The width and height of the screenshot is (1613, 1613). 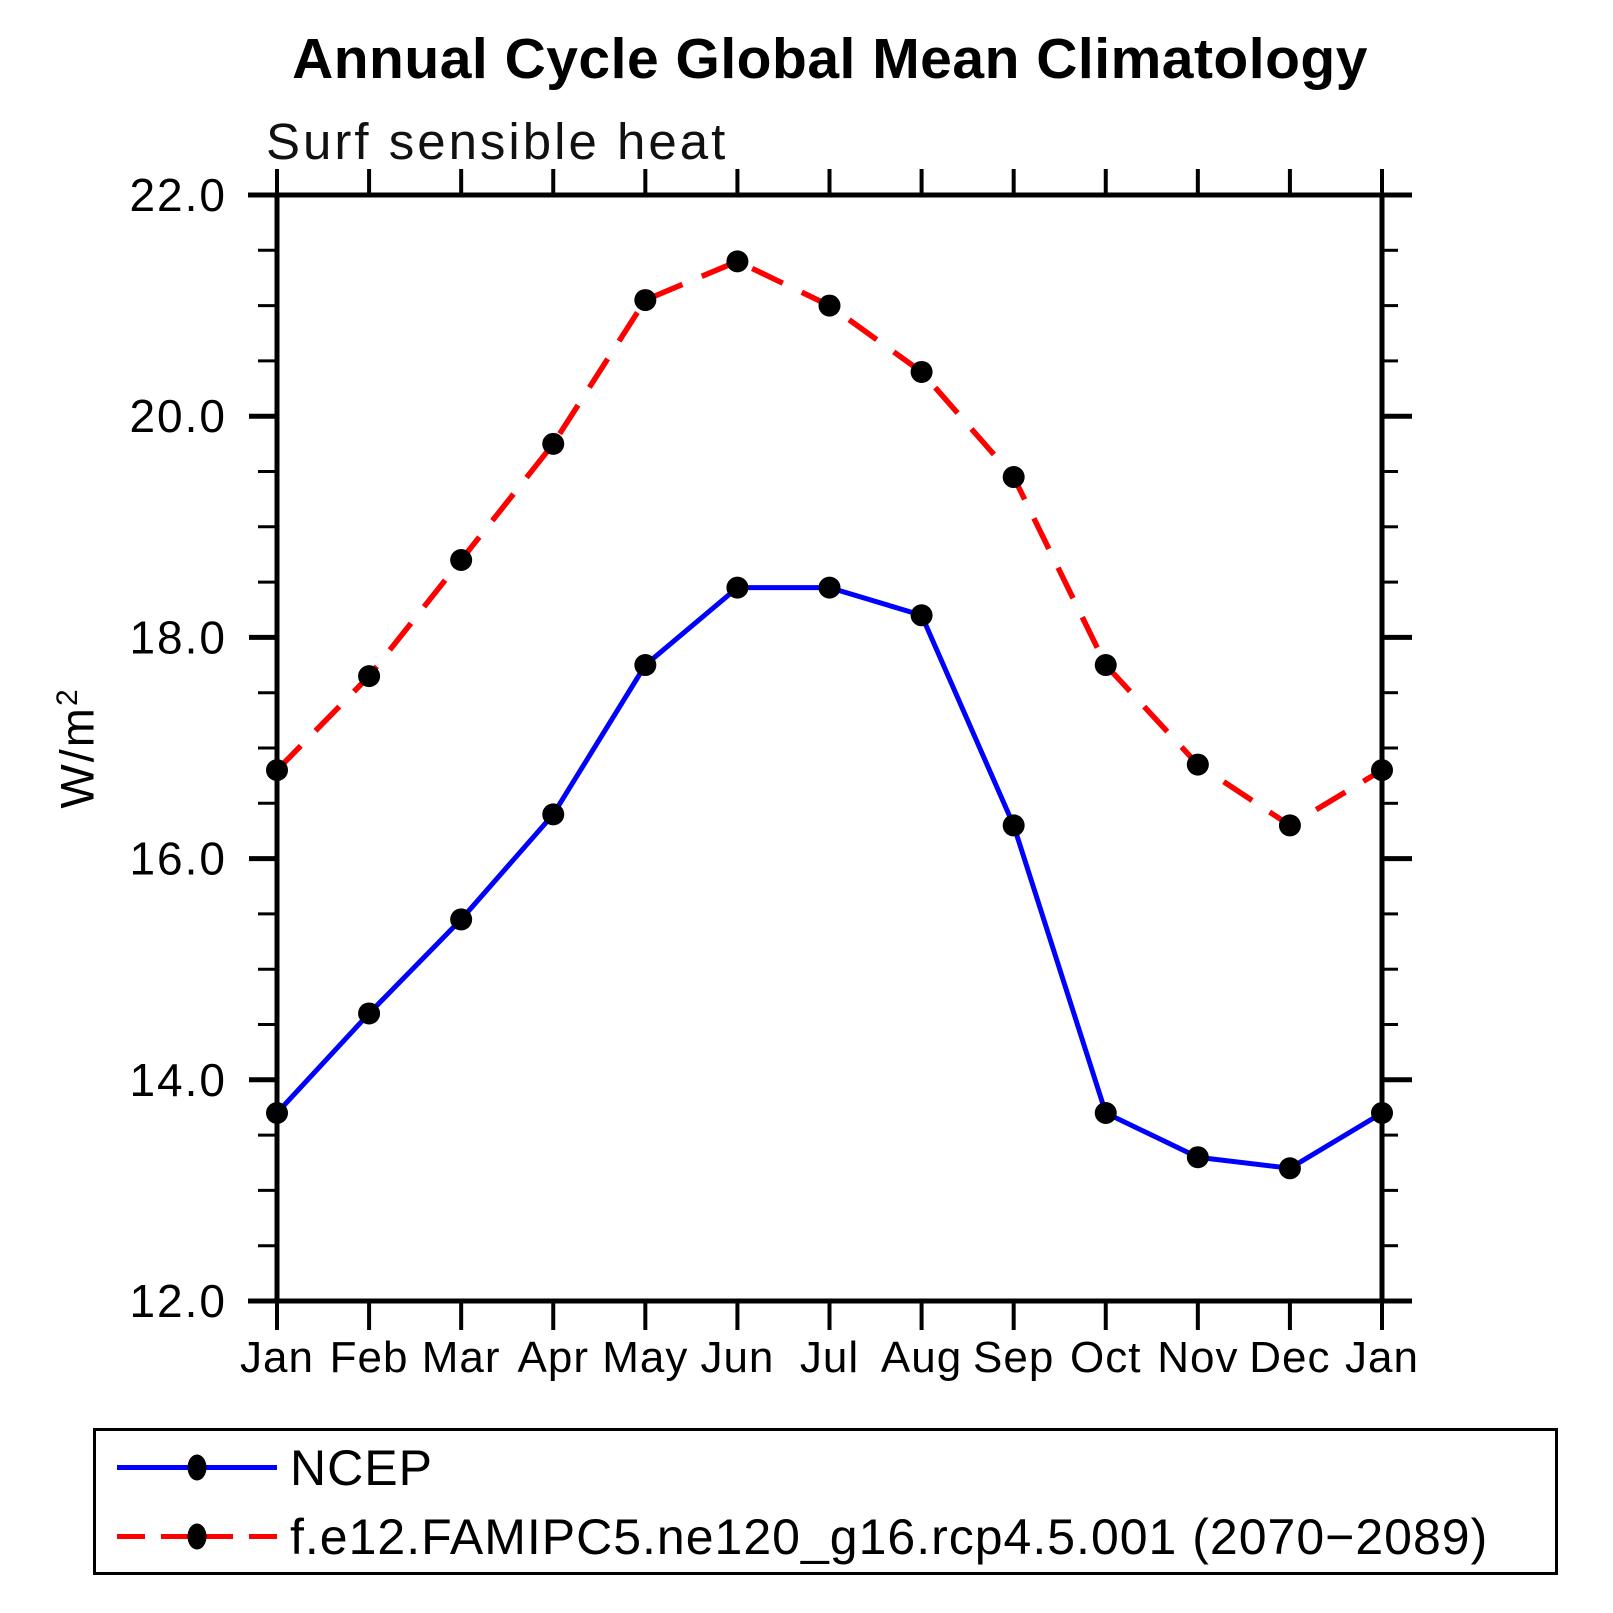 What do you see at coordinates (1105, 1357) in the screenshot?
I see `x-axis-tick-label: Oct` at bounding box center [1105, 1357].